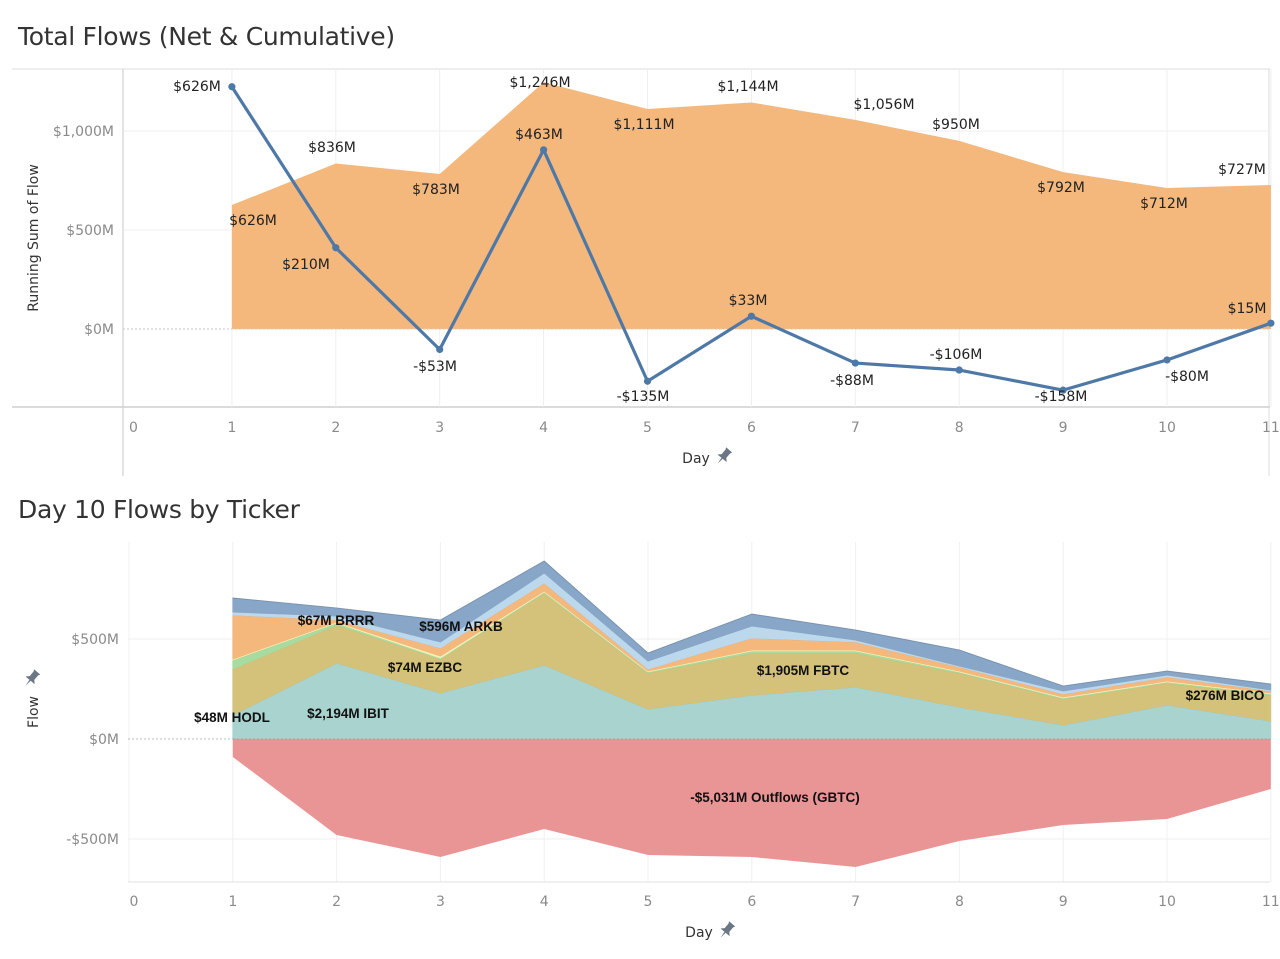  What do you see at coordinates (539, 83) in the screenshot?
I see `cumulative-data-label: $1,246M` at bounding box center [539, 83].